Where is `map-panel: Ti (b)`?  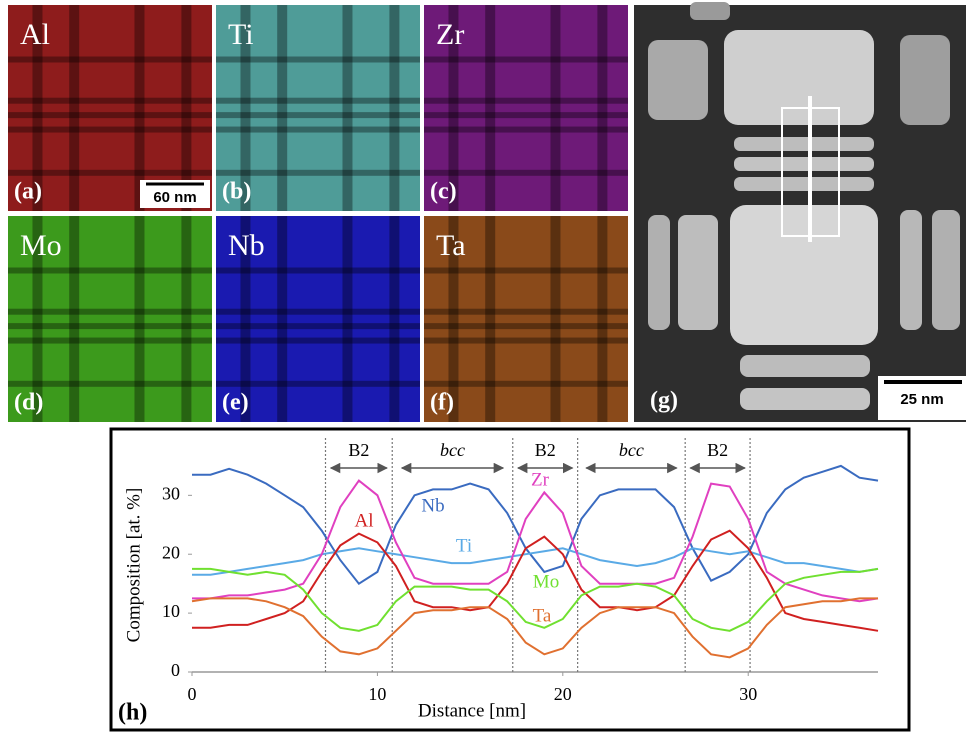 map-panel: Ti (b) is located at coordinates (318, 108).